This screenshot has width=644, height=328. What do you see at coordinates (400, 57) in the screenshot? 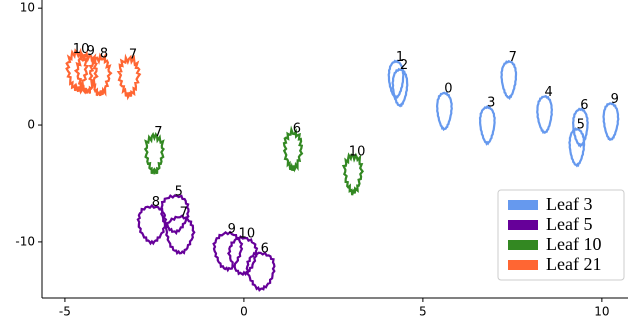
I see `point-label: 1` at bounding box center [400, 57].